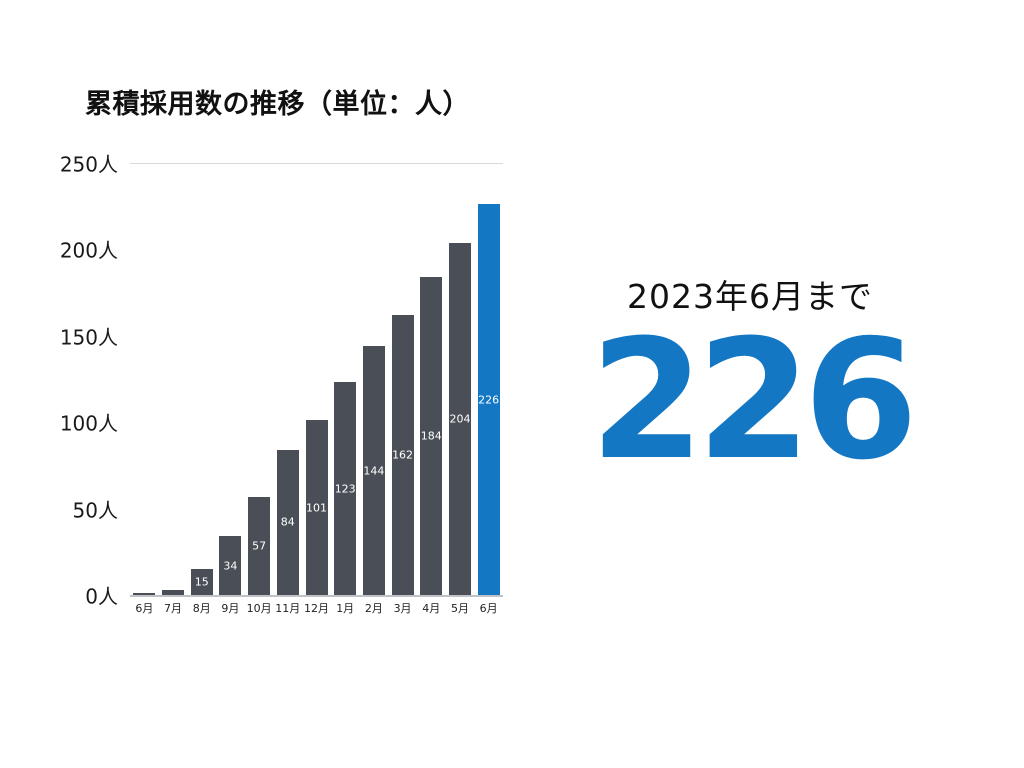  I want to click on x-tick-label: 10月, so click(259, 608).